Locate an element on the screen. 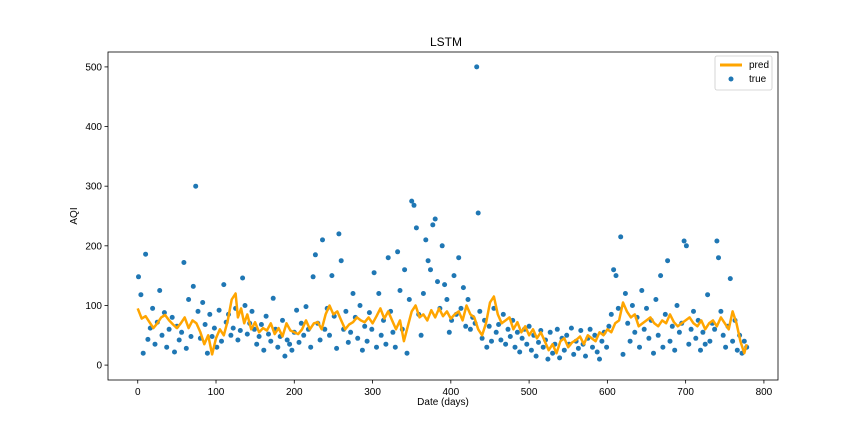 This screenshot has height=432, width=864. chart-title: LSTM is located at coordinates (446, 42).